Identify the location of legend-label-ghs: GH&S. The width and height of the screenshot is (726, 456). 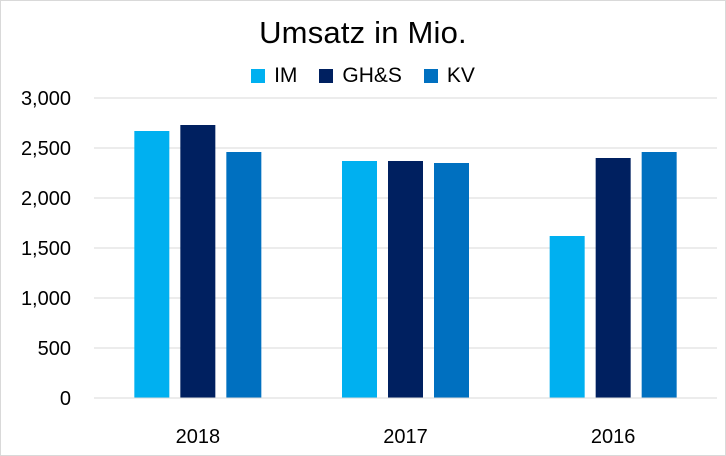
(372, 75).